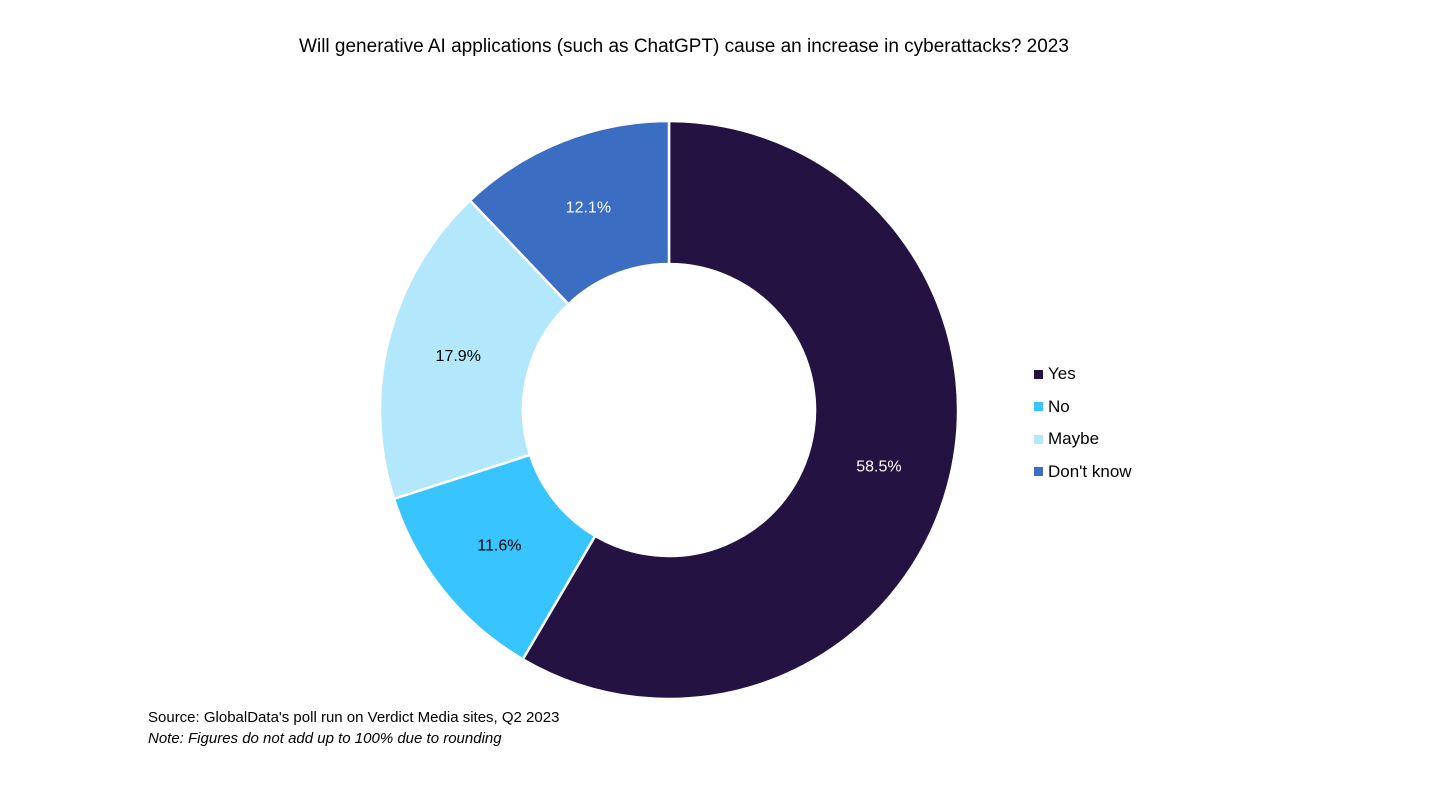 The height and width of the screenshot is (790, 1436). I want to click on data-label-no: 11.6%, so click(499, 546).